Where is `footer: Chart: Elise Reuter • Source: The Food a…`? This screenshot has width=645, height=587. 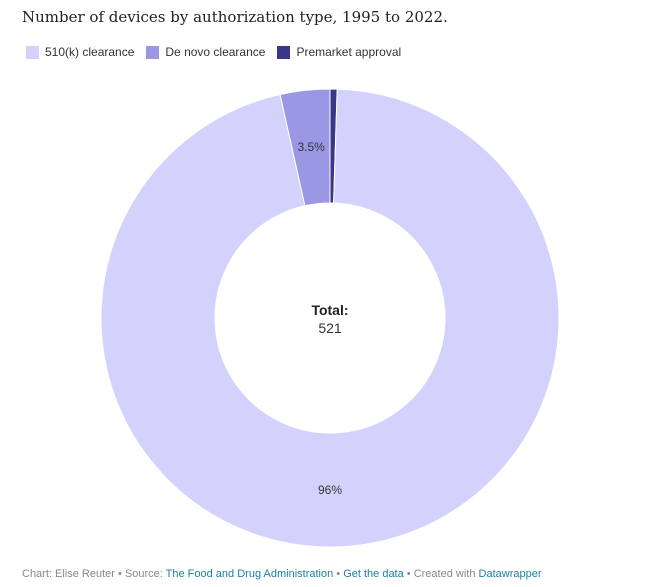
footer: Chart: Elise Reuter • Source: The Food a… is located at coordinates (282, 574).